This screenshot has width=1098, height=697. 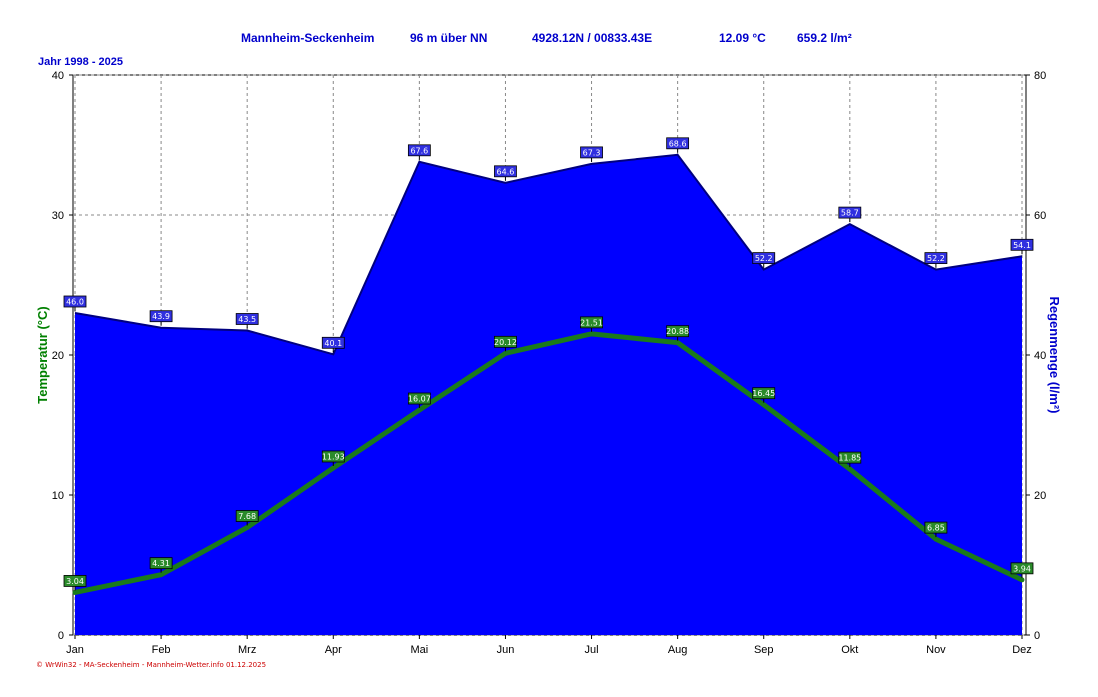 I want to click on rain-data-label: 67.6, so click(x=419, y=152).